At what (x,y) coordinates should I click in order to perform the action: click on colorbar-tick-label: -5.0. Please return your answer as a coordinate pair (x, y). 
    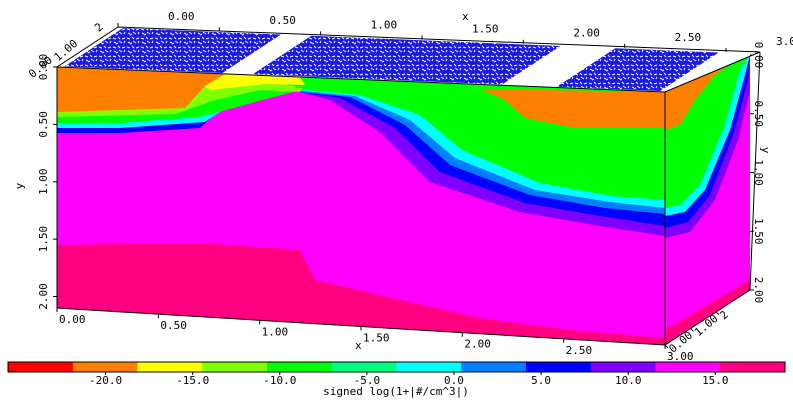
    Looking at the image, I should click on (367, 380).